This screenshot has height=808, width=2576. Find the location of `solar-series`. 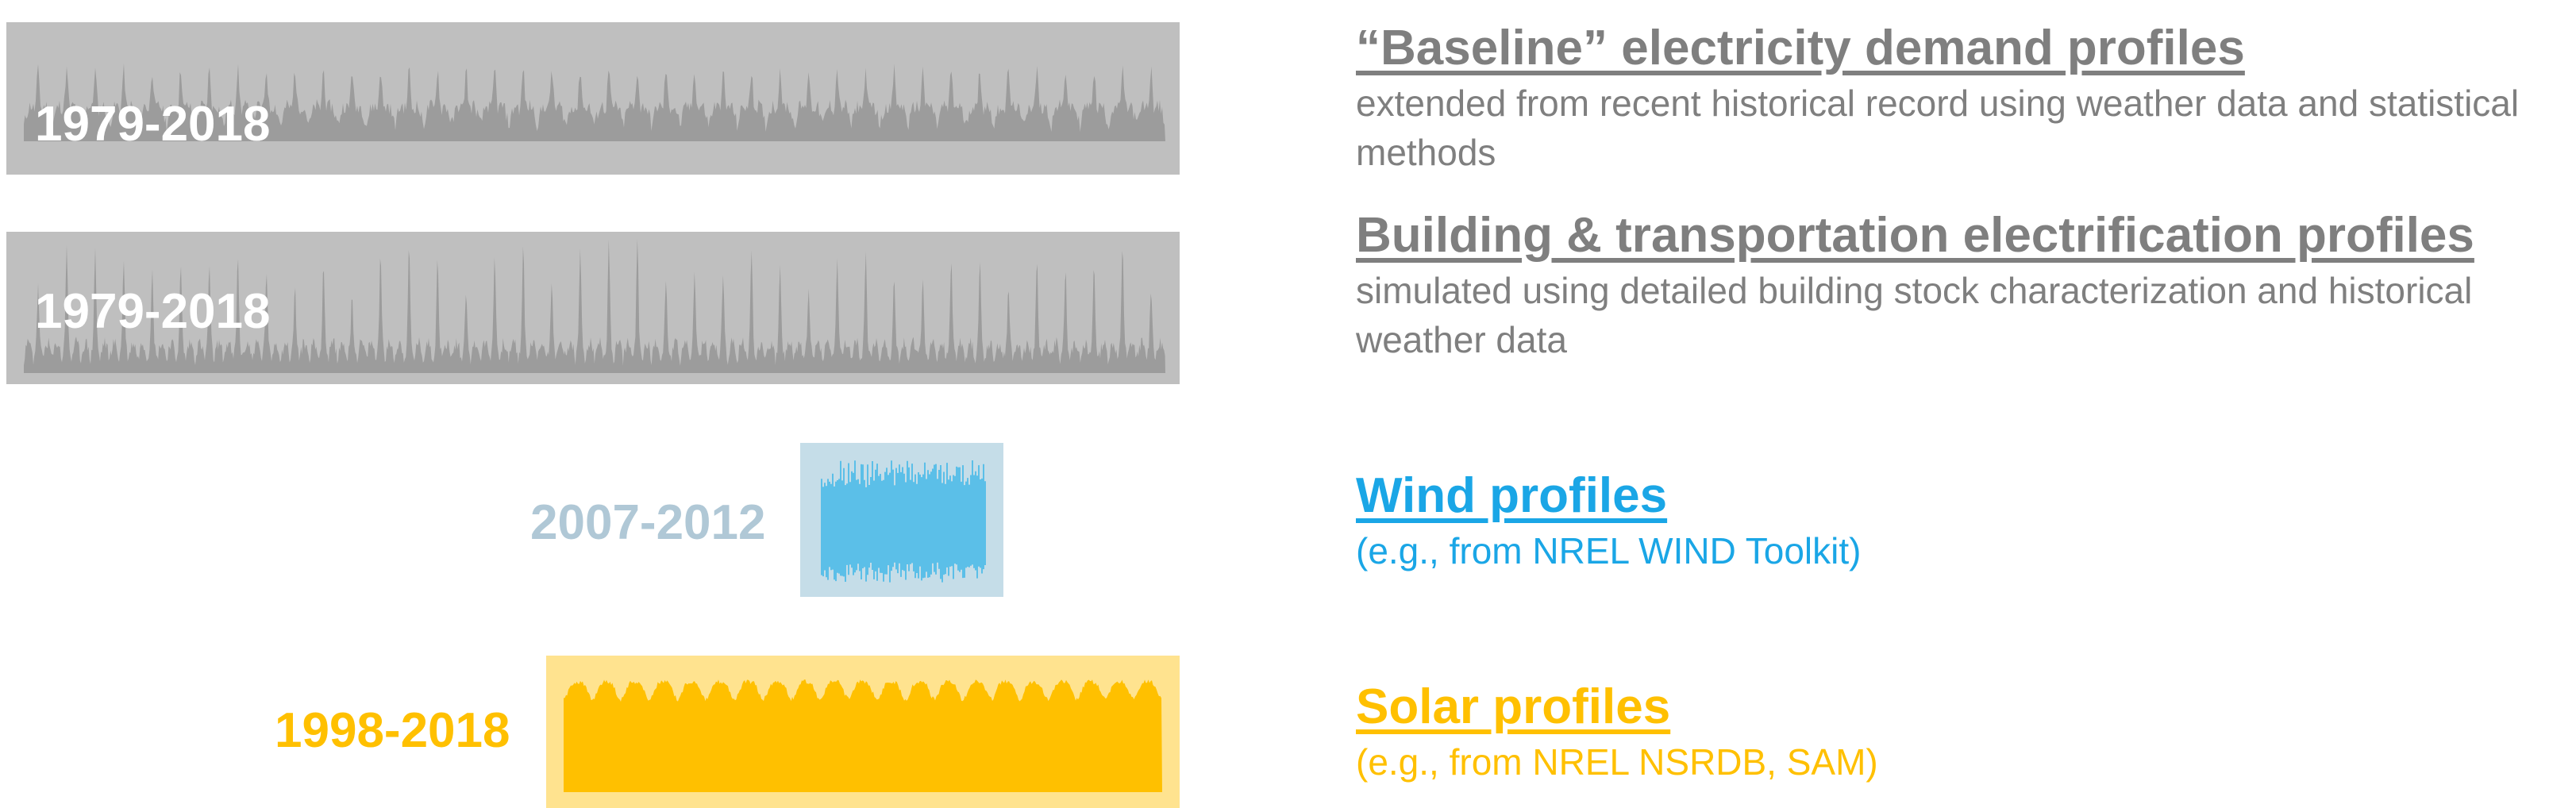

solar-series is located at coordinates (863, 735).